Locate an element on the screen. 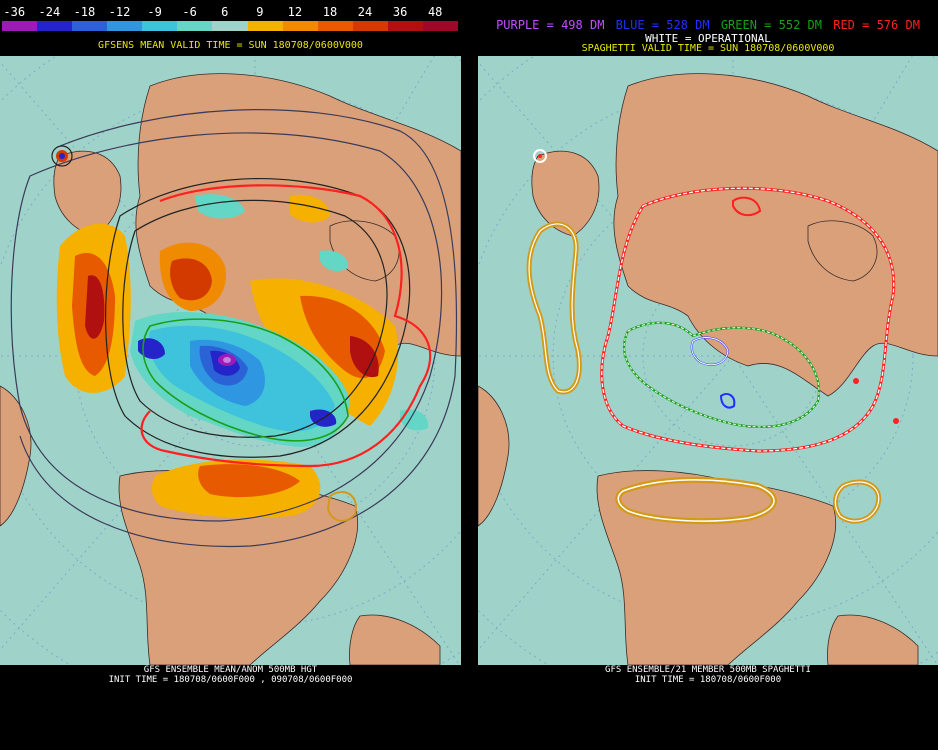  spaghetti-footer-line-2: INIT TIME = 180708/0600F000 is located at coordinates (708, 680).